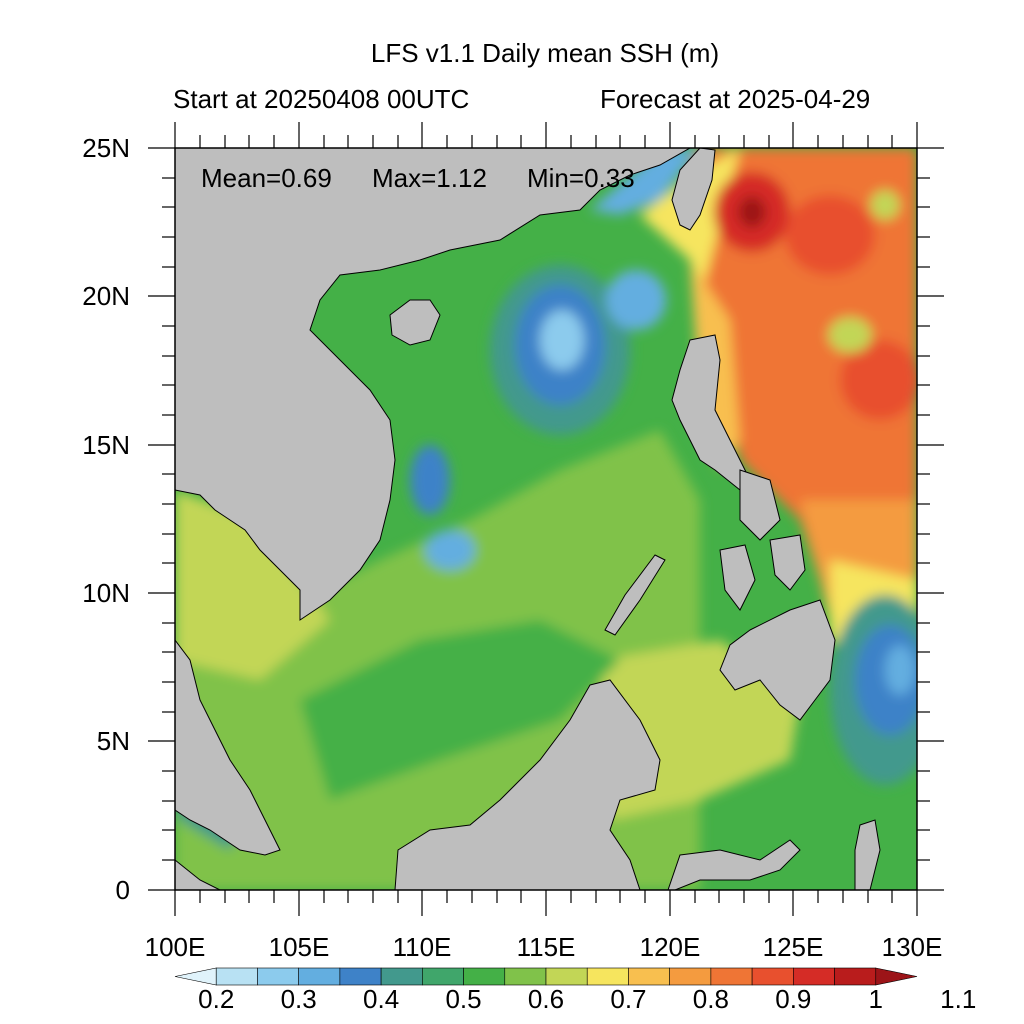  I want to click on stats-min: Min=0.33, so click(581, 178).